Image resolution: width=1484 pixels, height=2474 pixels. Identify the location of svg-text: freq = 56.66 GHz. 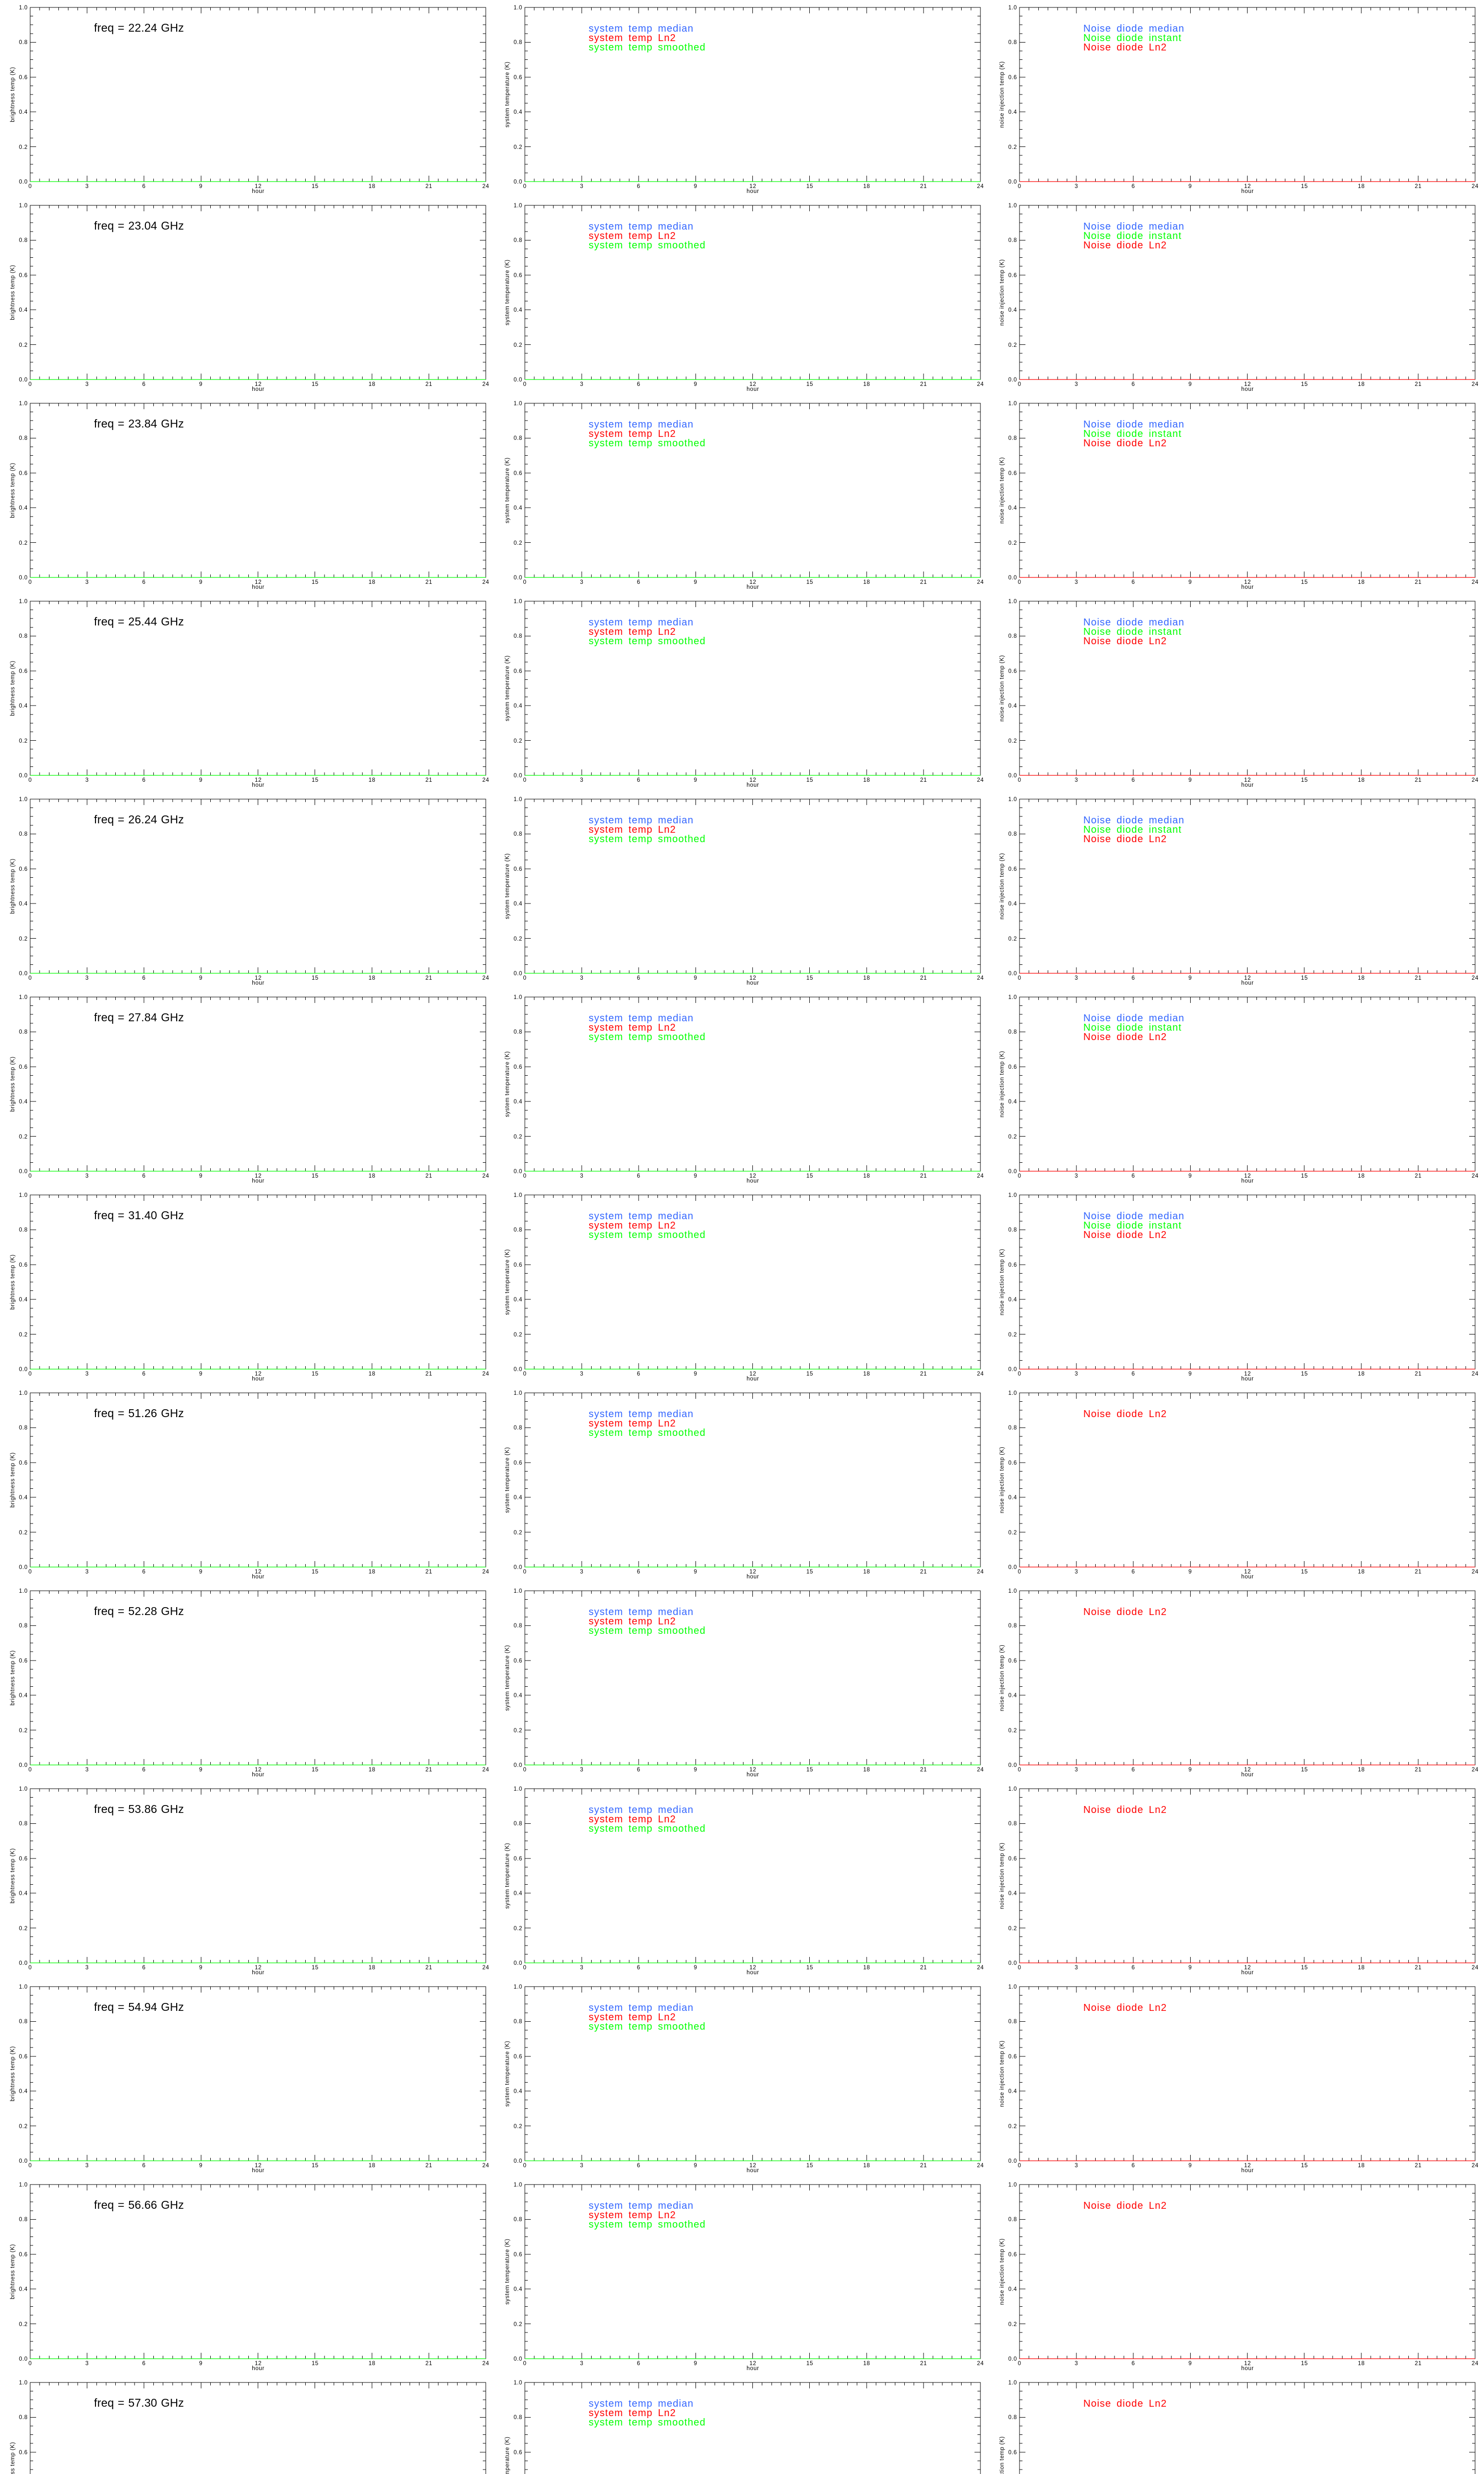
(139, 2205).